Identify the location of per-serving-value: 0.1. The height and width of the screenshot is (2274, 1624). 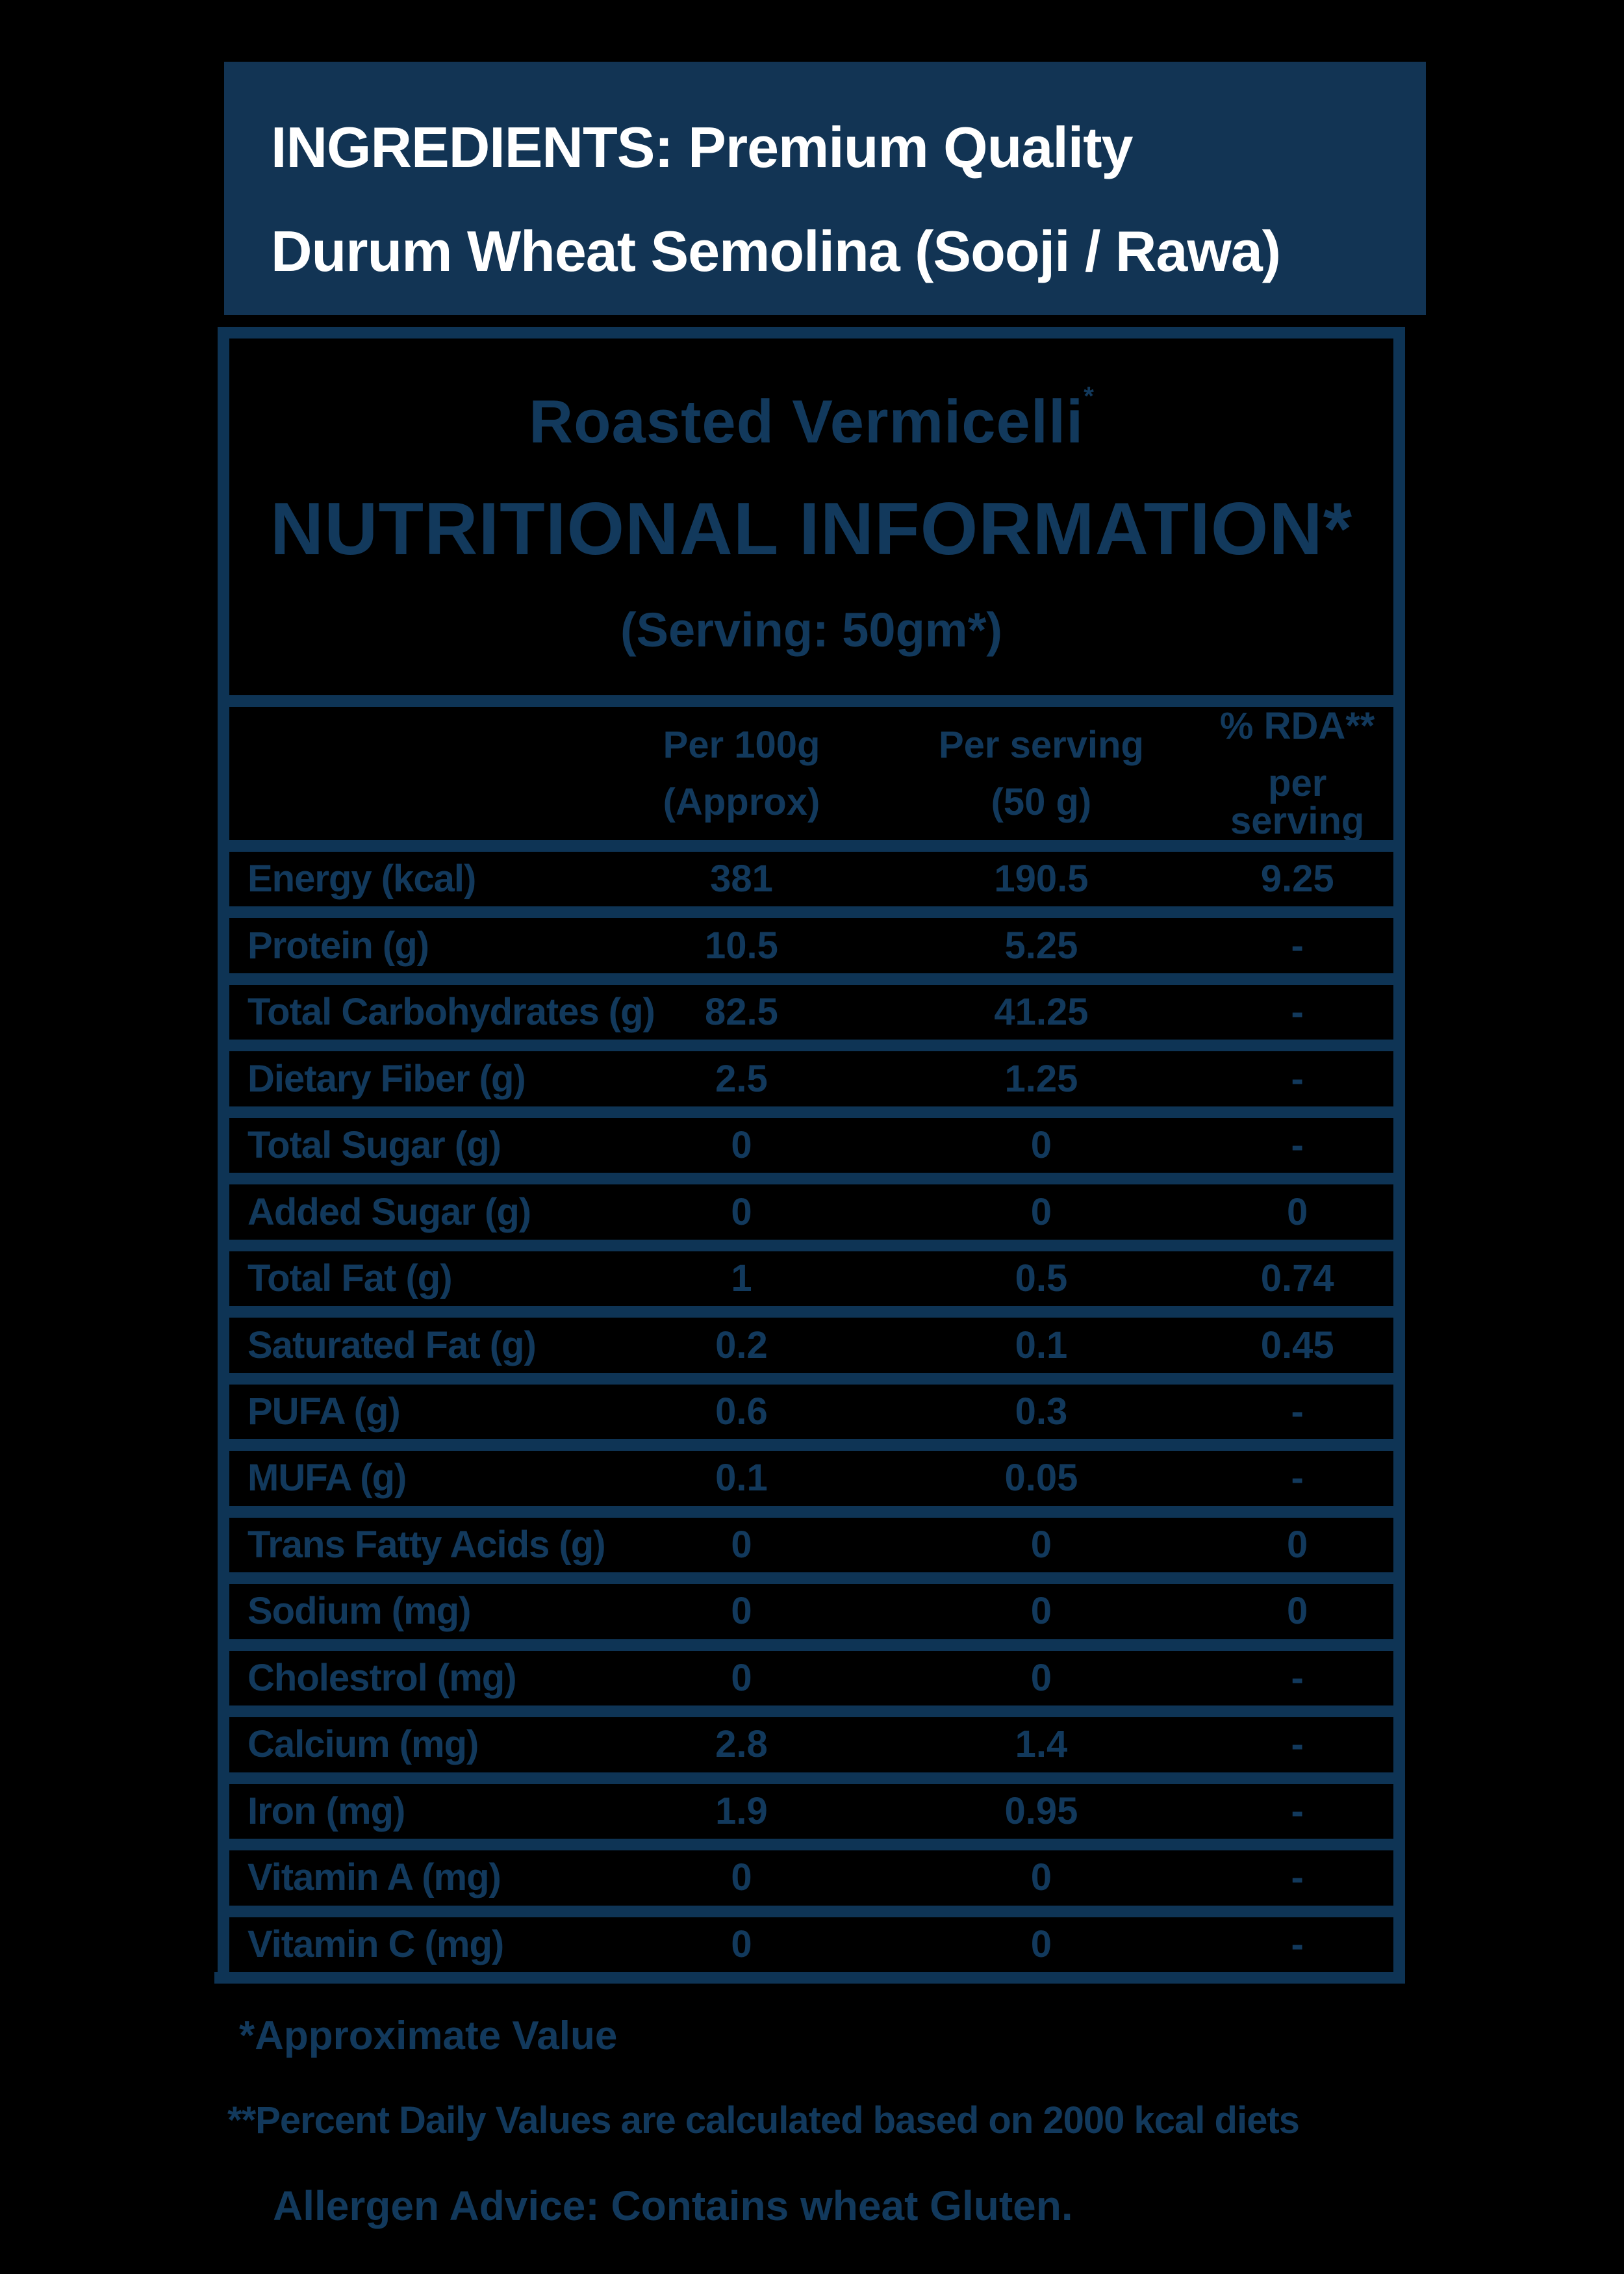
(1041, 1344).